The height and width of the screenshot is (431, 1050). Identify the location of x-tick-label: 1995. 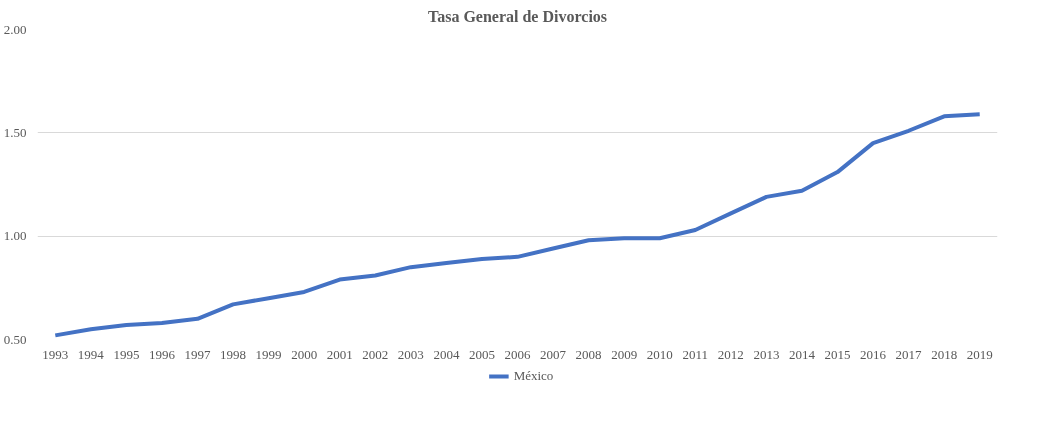
(126, 354).